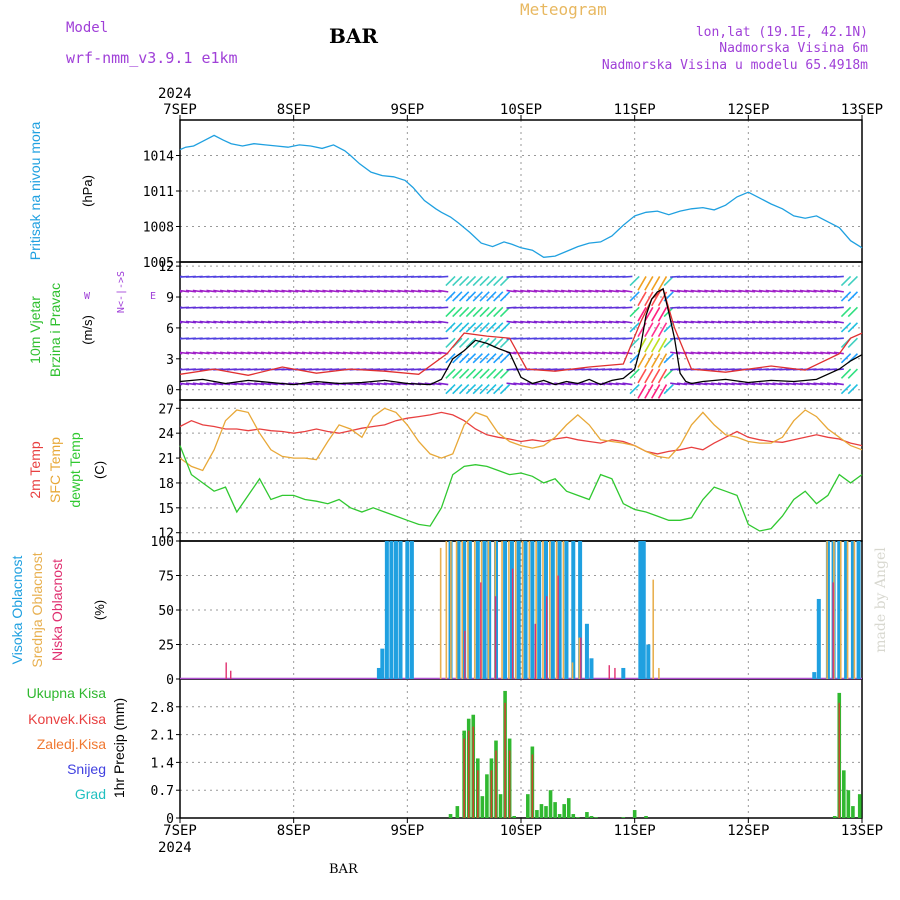  What do you see at coordinates (71, 744) in the screenshot?
I see `legend-frz: Zaledj.Kisa` at bounding box center [71, 744].